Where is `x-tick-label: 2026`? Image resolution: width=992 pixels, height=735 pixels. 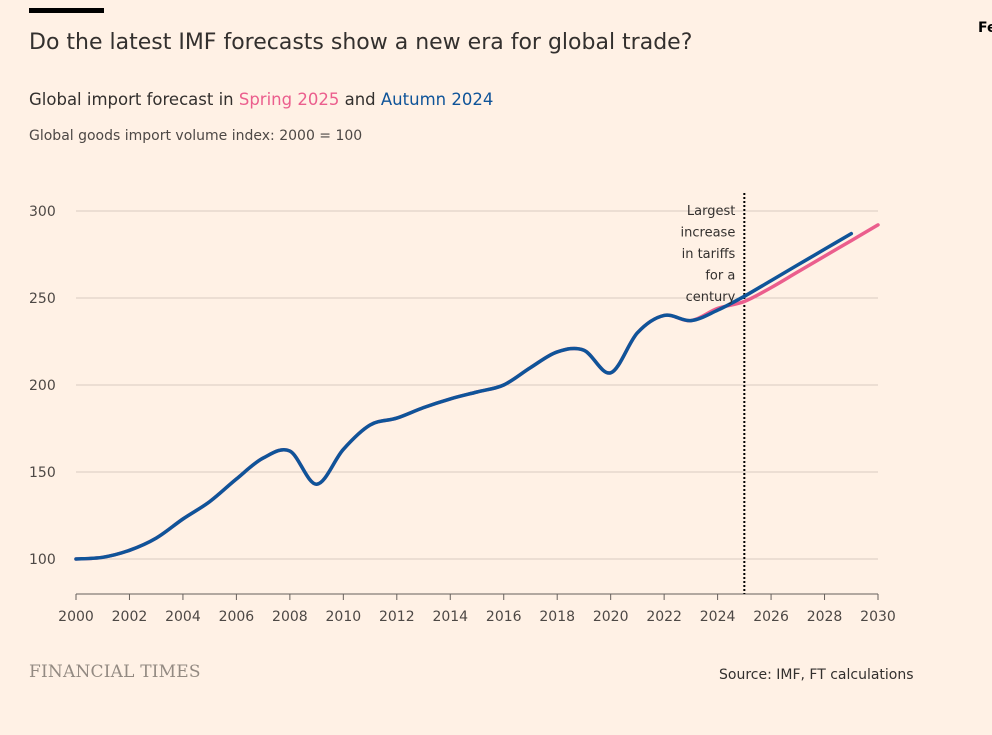 x-tick-label: 2026 is located at coordinates (771, 617).